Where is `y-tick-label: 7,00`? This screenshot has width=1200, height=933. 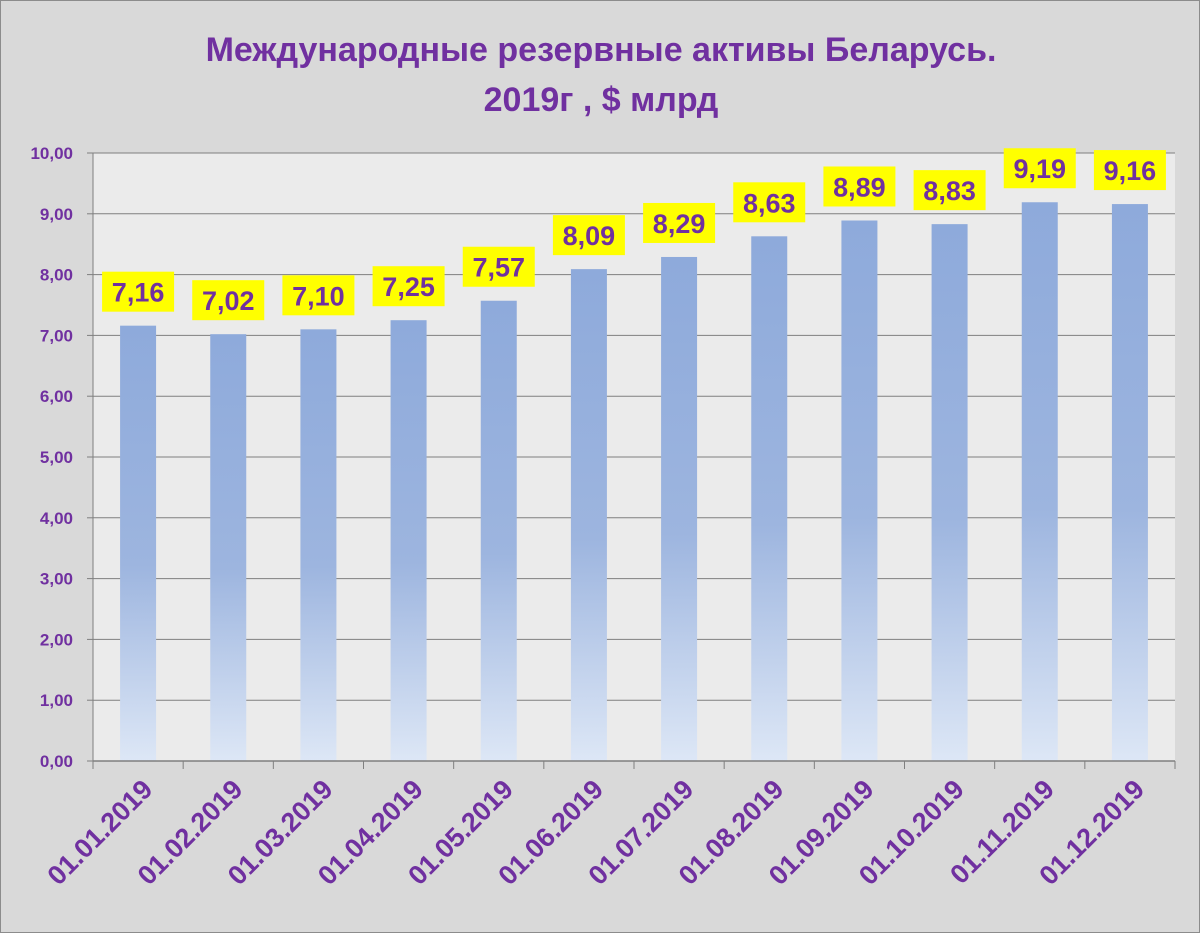
y-tick-label: 7,00 is located at coordinates (56, 335).